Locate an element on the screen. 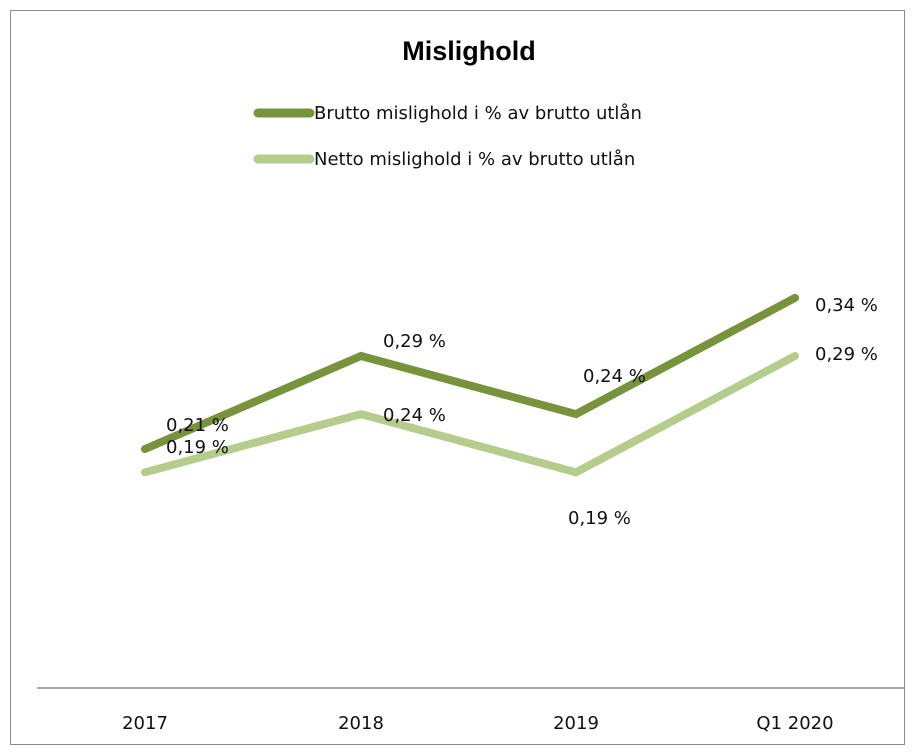  series-line-netto is located at coordinates (470, 414).